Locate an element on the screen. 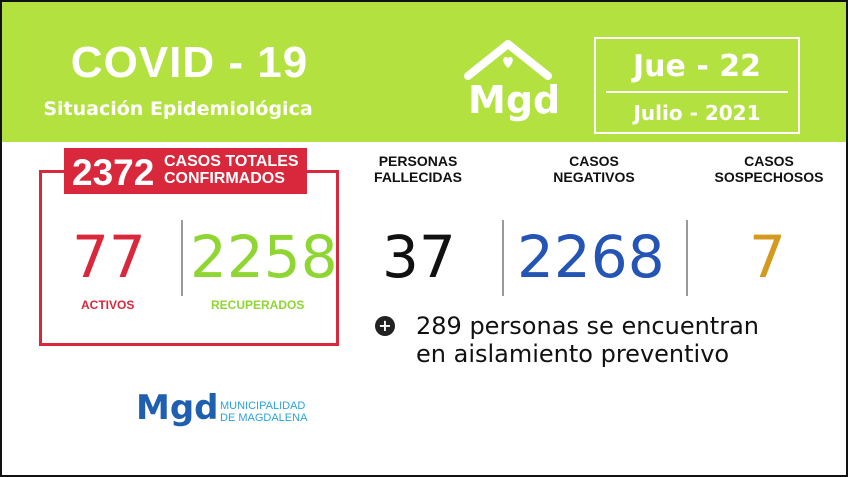 The width and height of the screenshot is (848, 477). negative-header-line-2: NEGATIVOS is located at coordinates (594, 177).